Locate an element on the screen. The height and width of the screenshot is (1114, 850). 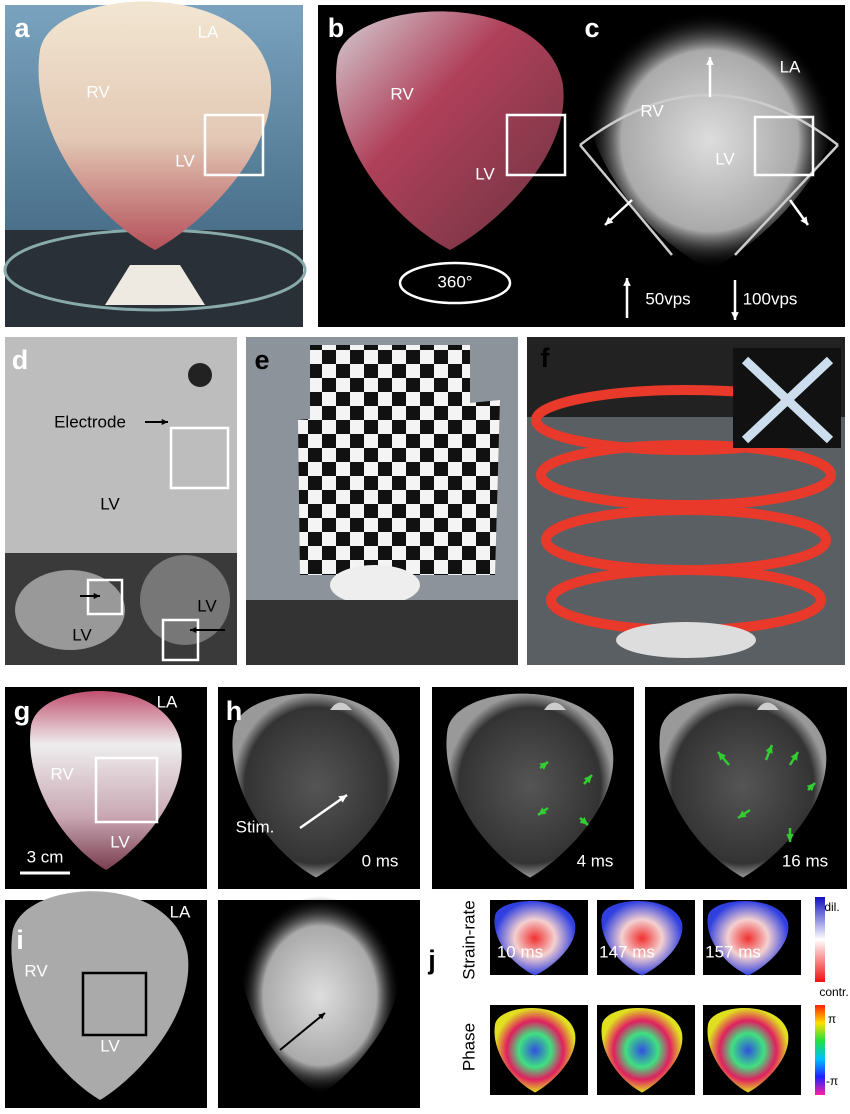
panel-letter: b is located at coordinates (336, 28).